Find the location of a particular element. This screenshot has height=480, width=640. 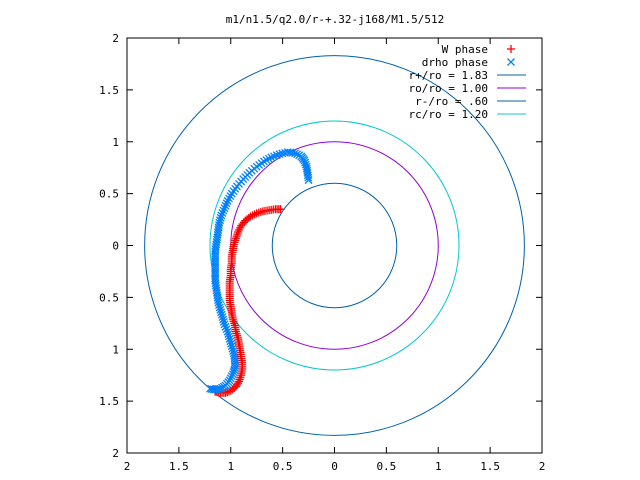

legend-label: r+/ro = 1.83 is located at coordinates (448, 75).